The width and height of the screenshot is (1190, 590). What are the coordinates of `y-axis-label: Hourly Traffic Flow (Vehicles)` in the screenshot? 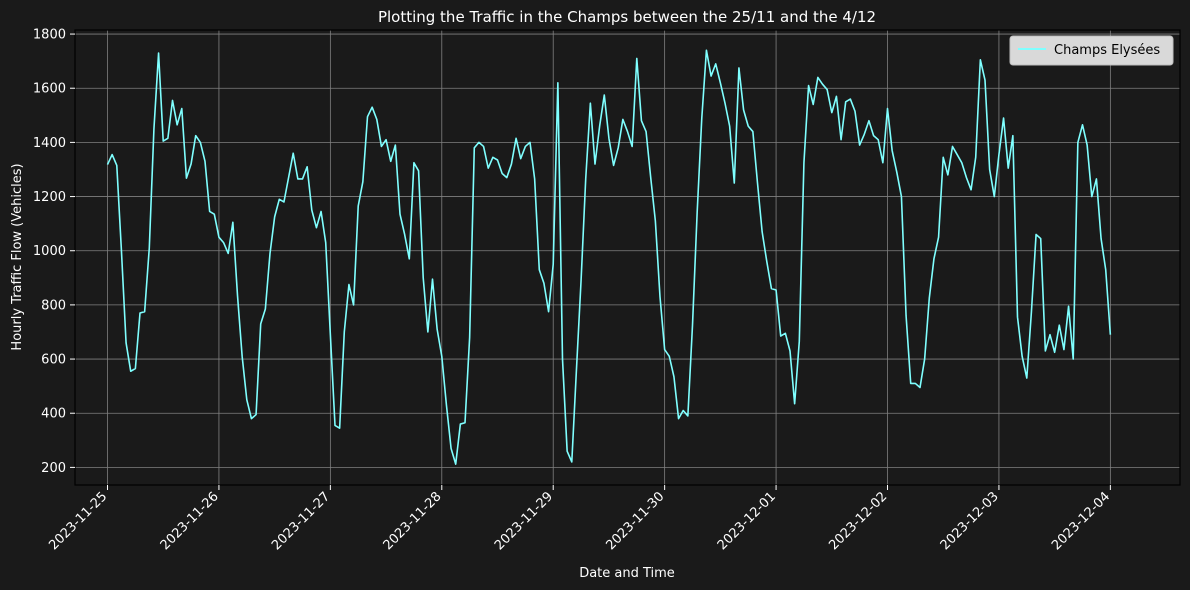 It's located at (17, 256).